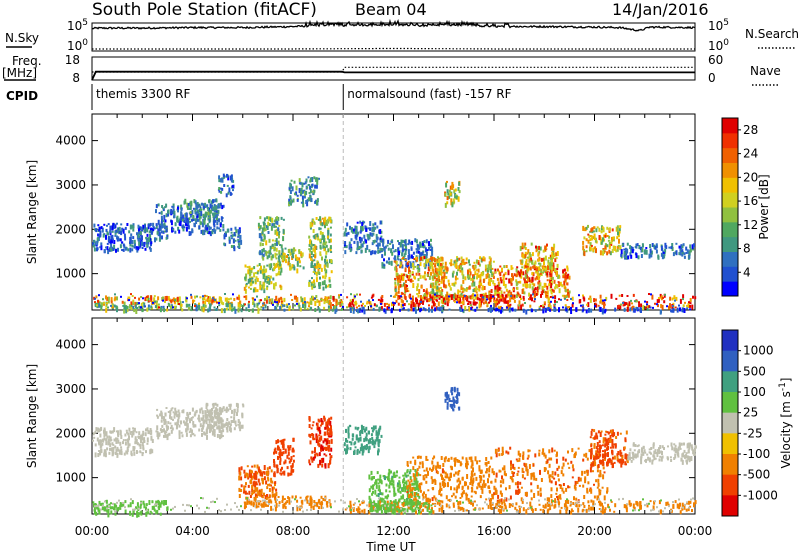 The image size is (800, 554). What do you see at coordinates (263, 278) in the screenshot?
I see `power-echo-region` at bounding box center [263, 278].